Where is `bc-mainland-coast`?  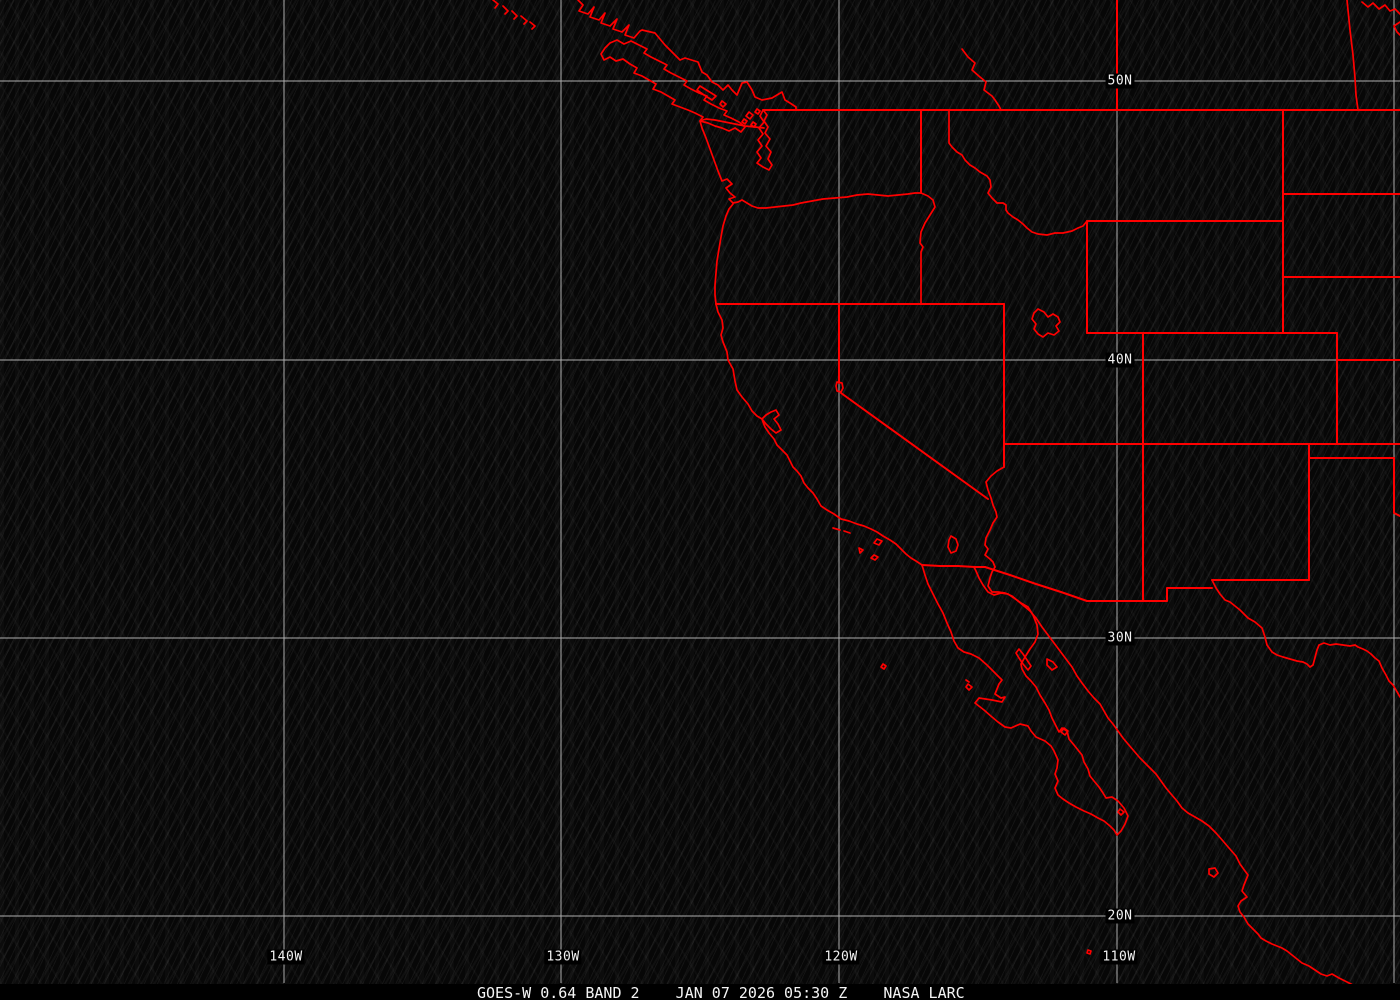
bc-mainland-coast is located at coordinates (687, 55).